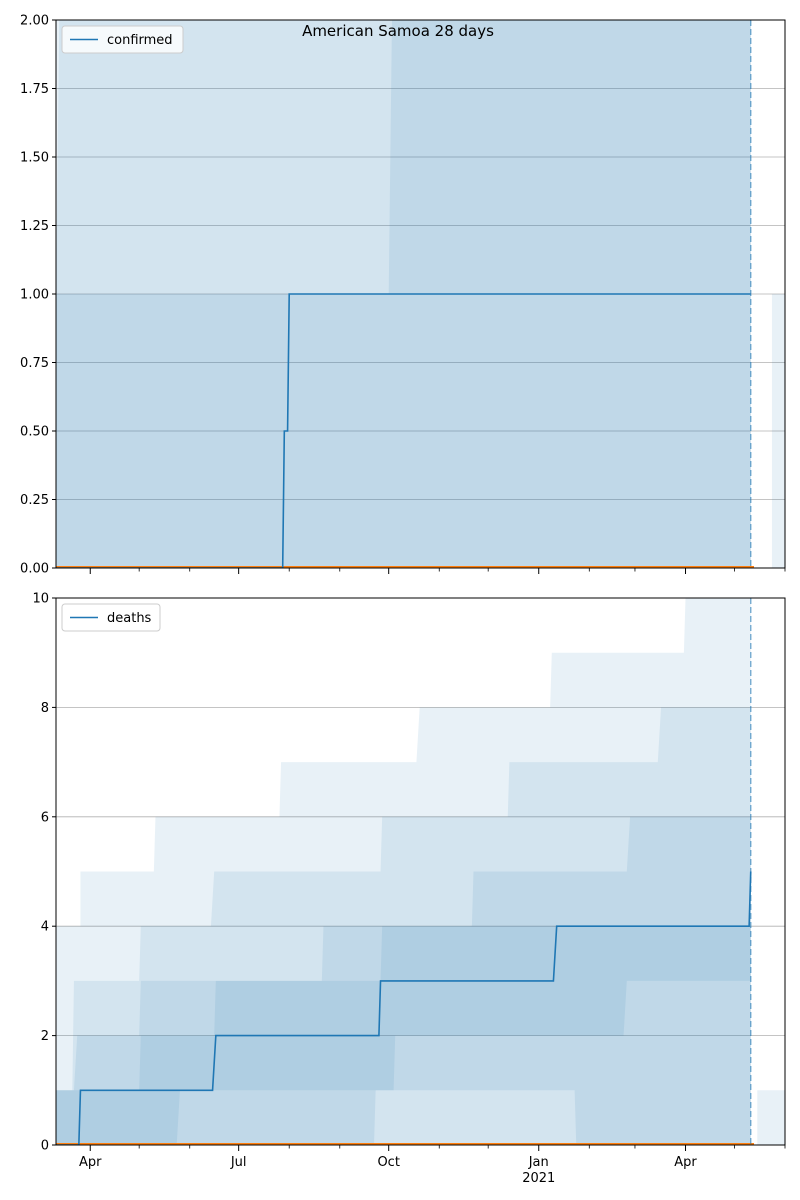 This screenshot has width=800, height=1200. Describe the element at coordinates (40, 599) in the screenshot. I see `y-tick-label-5: 10` at that location.